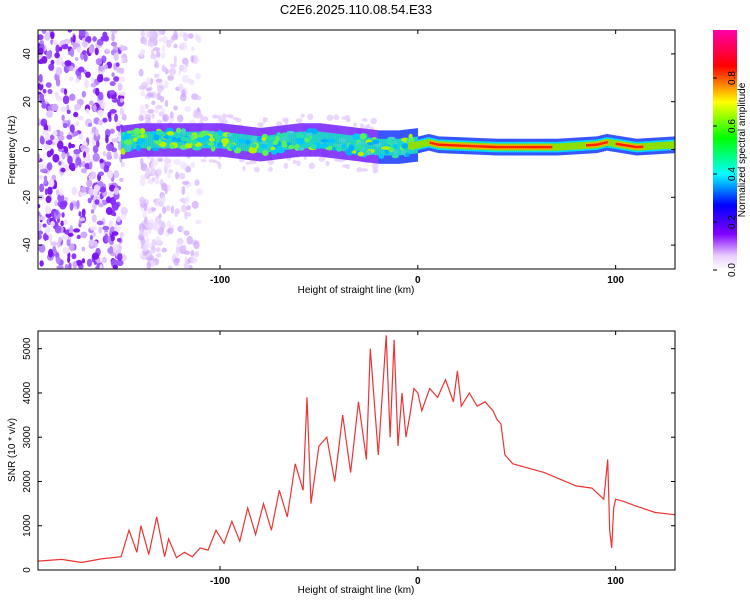 This screenshot has height=600, width=750. What do you see at coordinates (418, 581) in the screenshot?
I see `x-tick-label: 0` at bounding box center [418, 581].